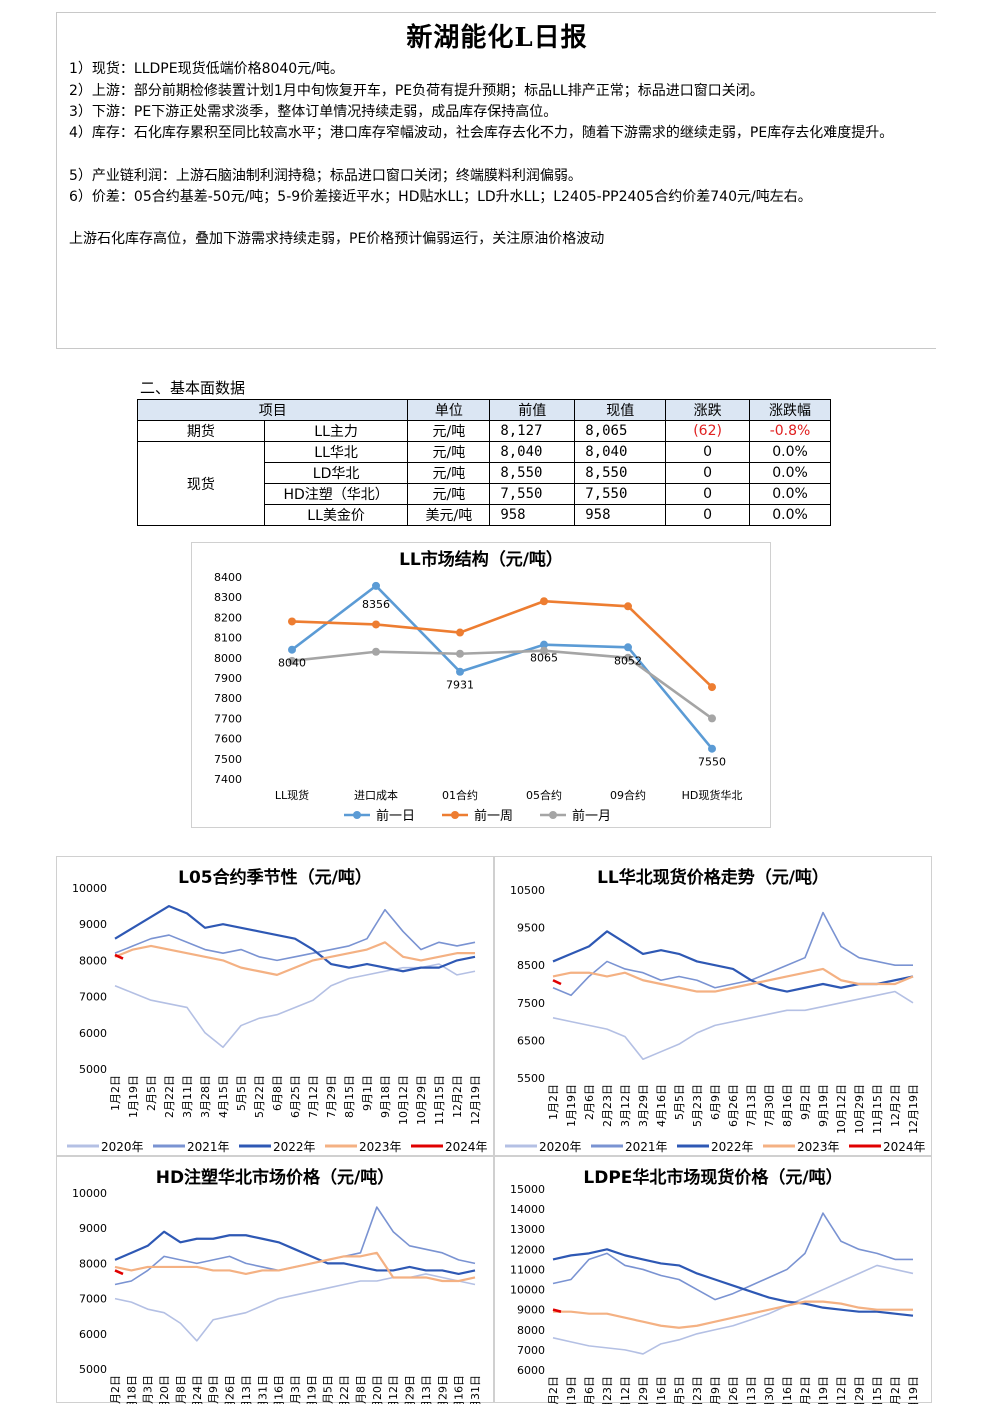  Describe the element at coordinates (292, 795) in the screenshot. I see `x-tick-label: LL现货` at that location.